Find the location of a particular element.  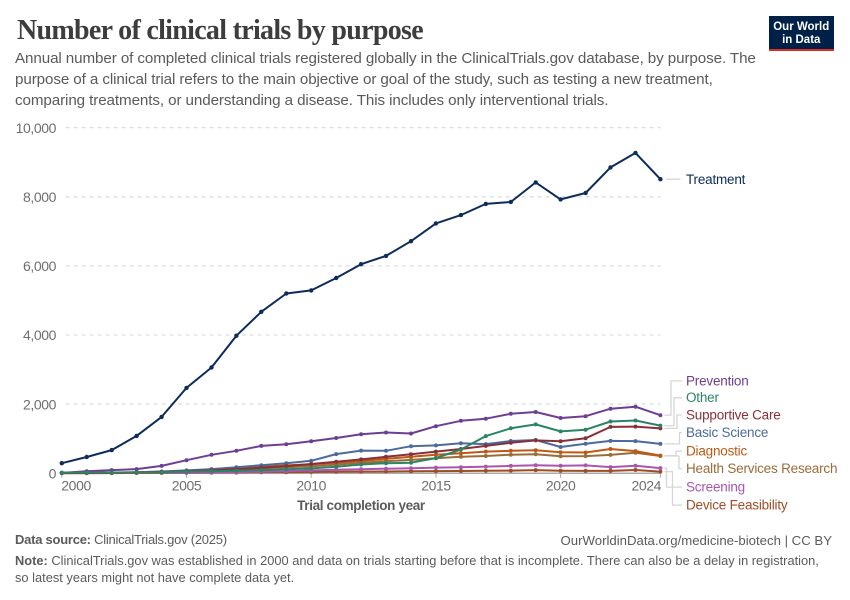

svg-text: 8,000 is located at coordinates (40, 197).